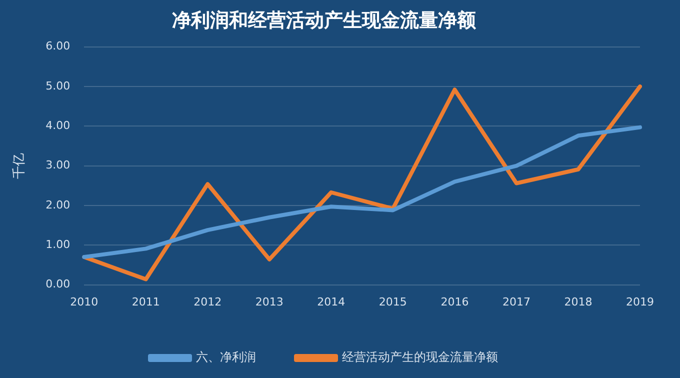 The width and height of the screenshot is (680, 378). What do you see at coordinates (392, 301) in the screenshot?
I see `x-tick-label: 2015` at bounding box center [392, 301].